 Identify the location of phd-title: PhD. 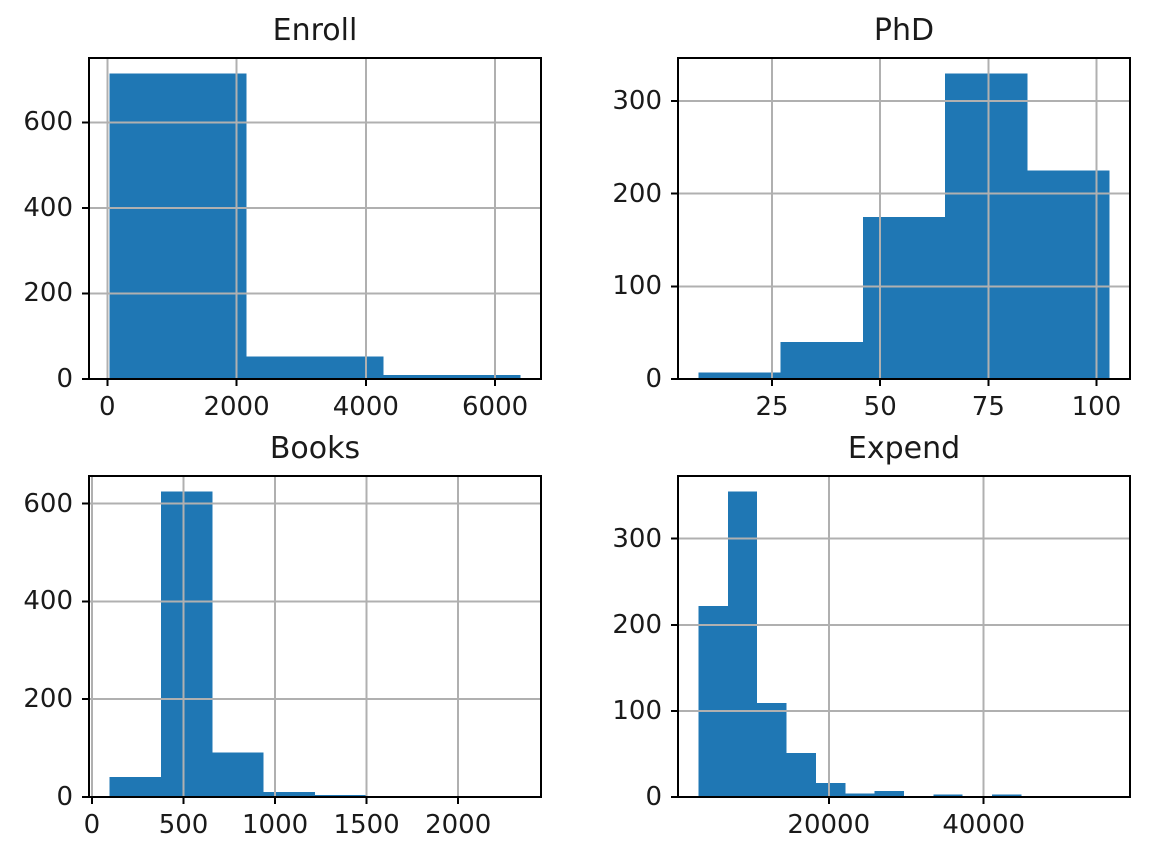
(904, 30).